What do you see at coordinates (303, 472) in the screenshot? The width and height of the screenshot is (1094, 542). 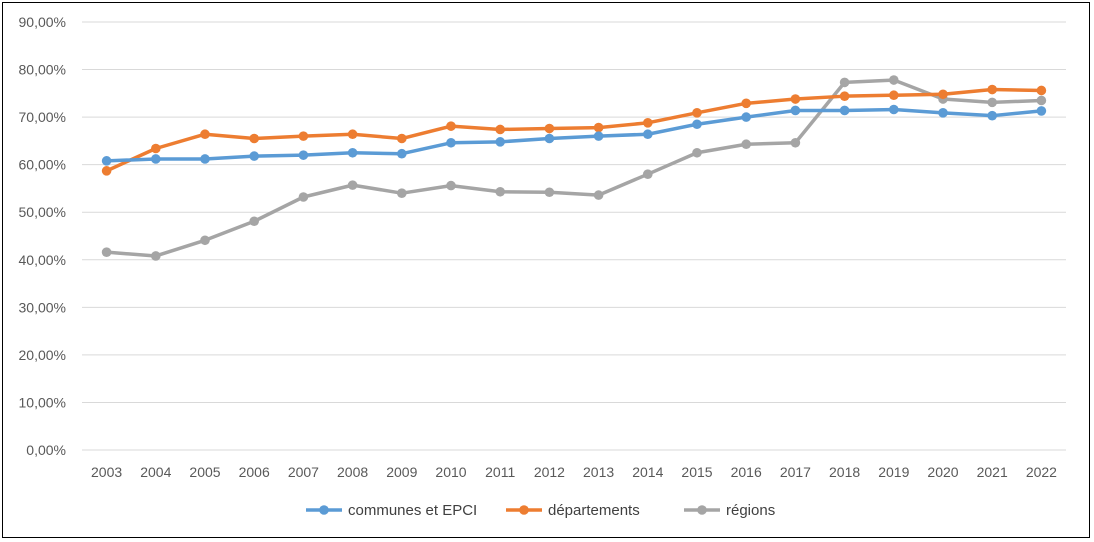 I see `x-tick-label: 2007` at bounding box center [303, 472].